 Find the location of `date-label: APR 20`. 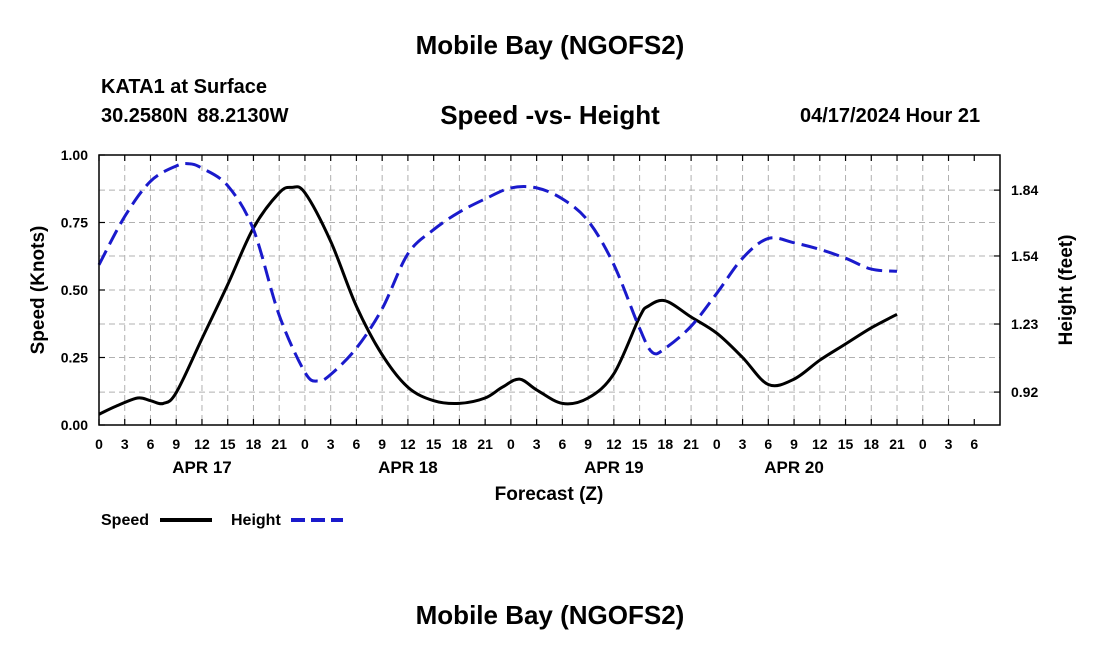

date-label: APR 20 is located at coordinates (794, 467).